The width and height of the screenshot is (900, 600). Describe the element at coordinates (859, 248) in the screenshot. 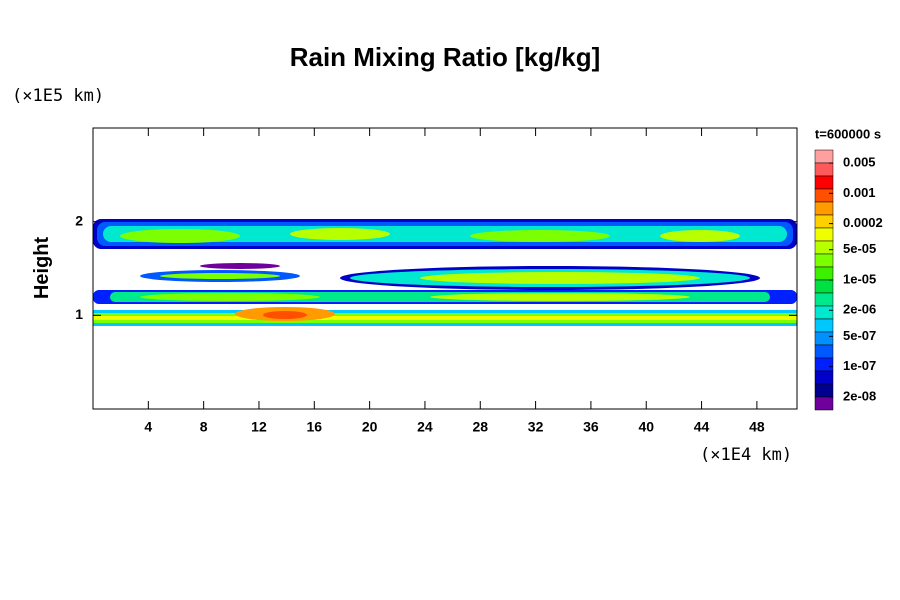

I see `colorbar-tick-label: 5e-05` at that location.